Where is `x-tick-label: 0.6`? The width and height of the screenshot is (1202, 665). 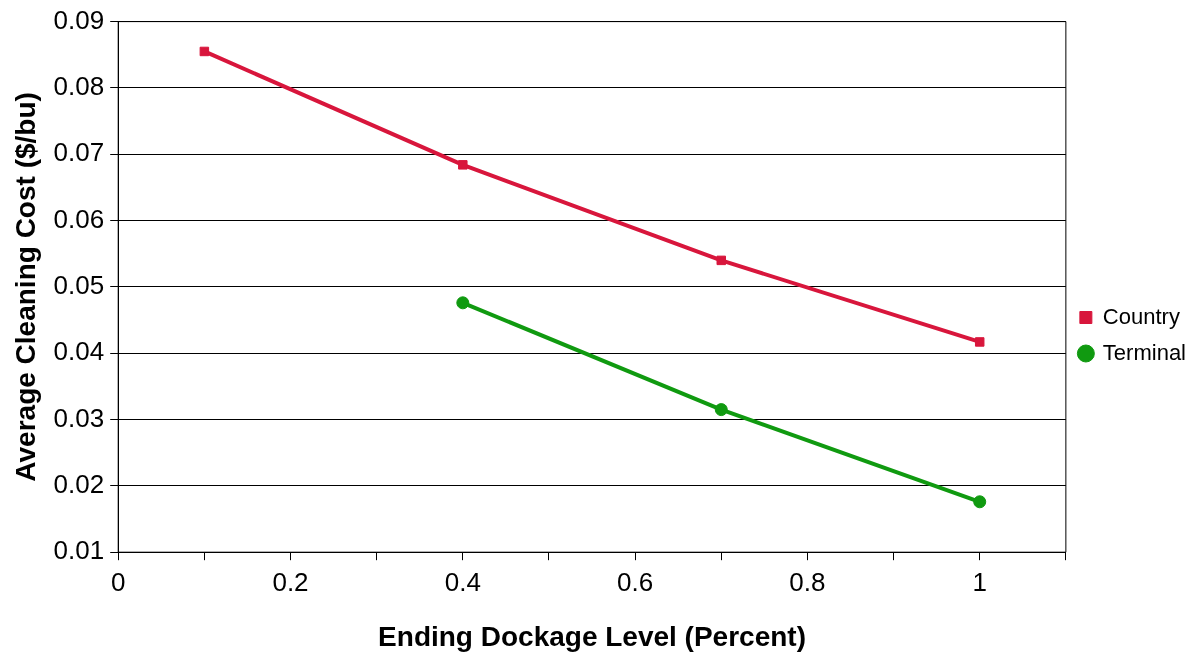
x-tick-label: 0.6 is located at coordinates (635, 581).